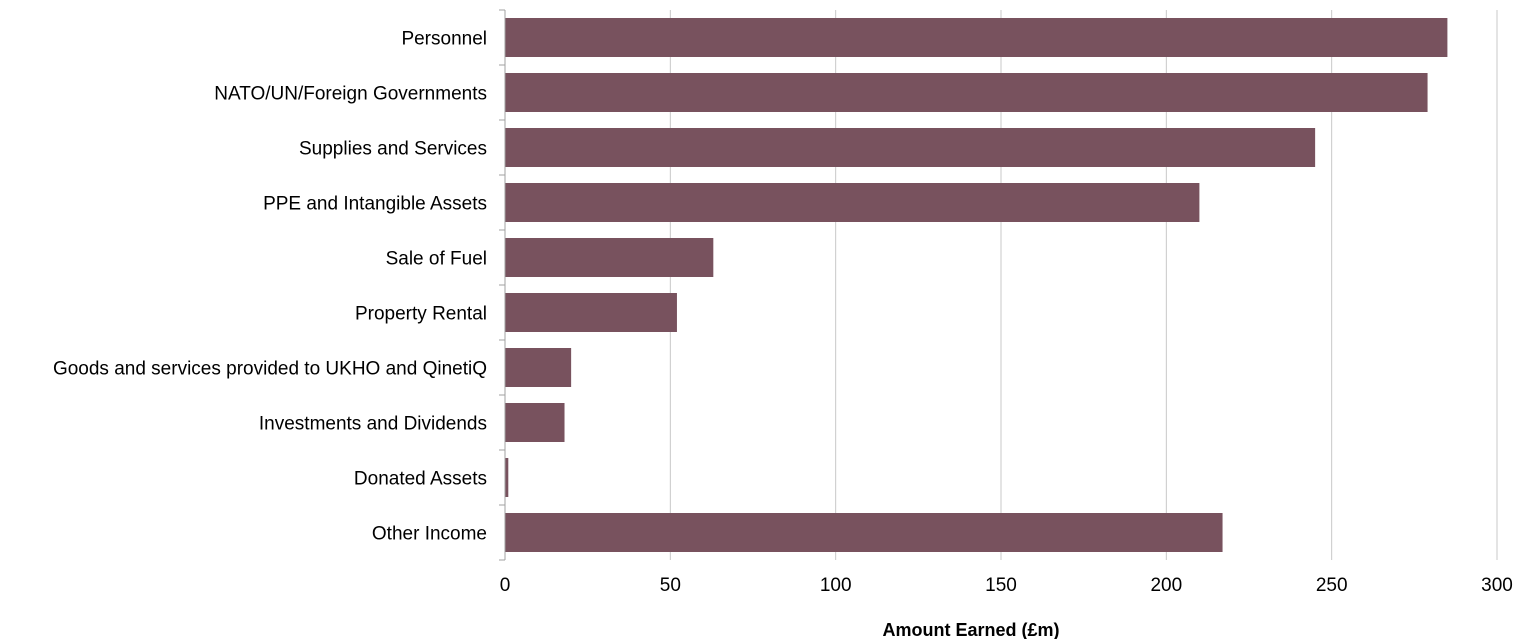 The image size is (1531, 639). Describe the element at coordinates (836, 585) in the screenshot. I see `x-tick-label-100: 100` at that location.